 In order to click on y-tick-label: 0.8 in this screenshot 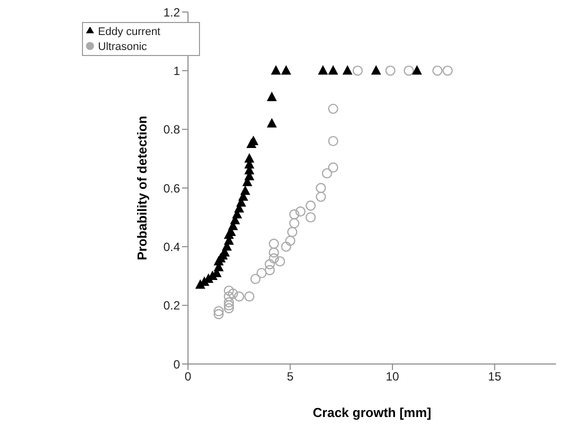, I will do `click(171, 129)`.